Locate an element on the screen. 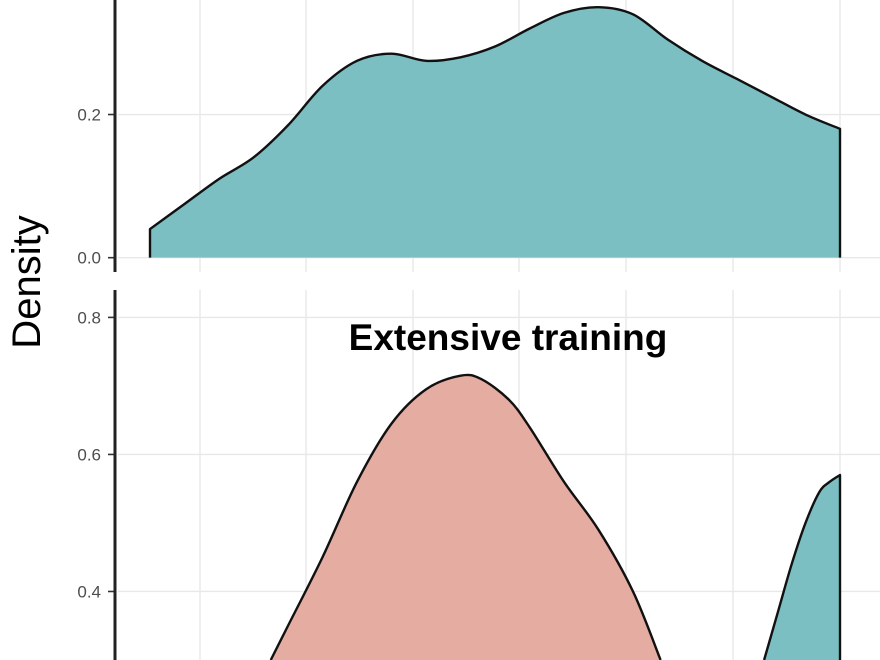 This screenshot has height=660, width=880. lower-y-tick-label: 0.8 is located at coordinates (89, 317).